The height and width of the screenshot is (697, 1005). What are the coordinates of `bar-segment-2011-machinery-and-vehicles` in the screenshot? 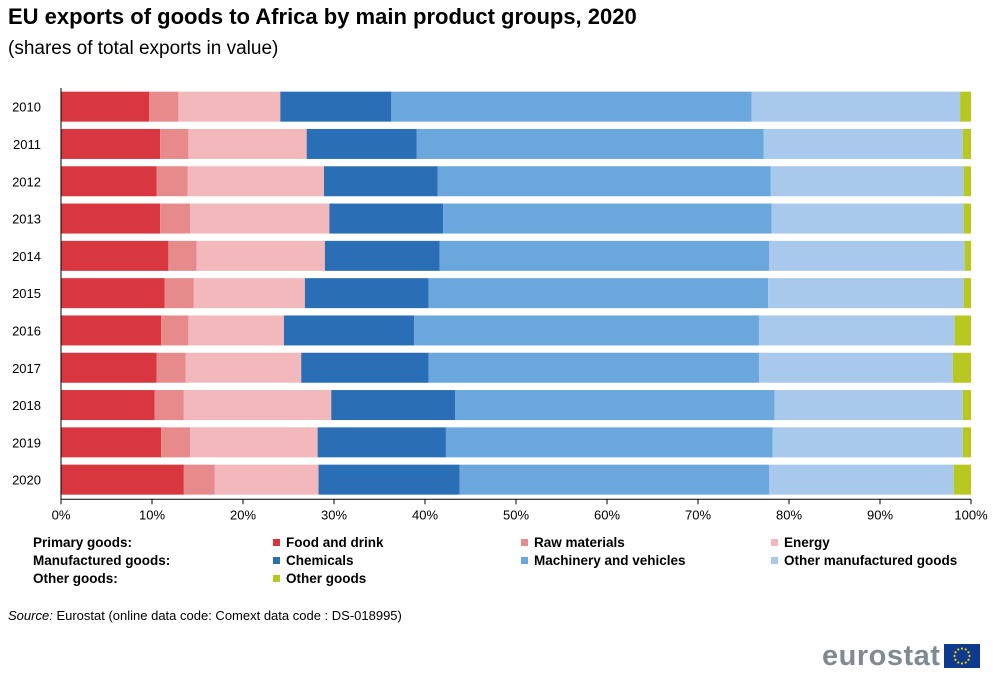 It's located at (590, 143).